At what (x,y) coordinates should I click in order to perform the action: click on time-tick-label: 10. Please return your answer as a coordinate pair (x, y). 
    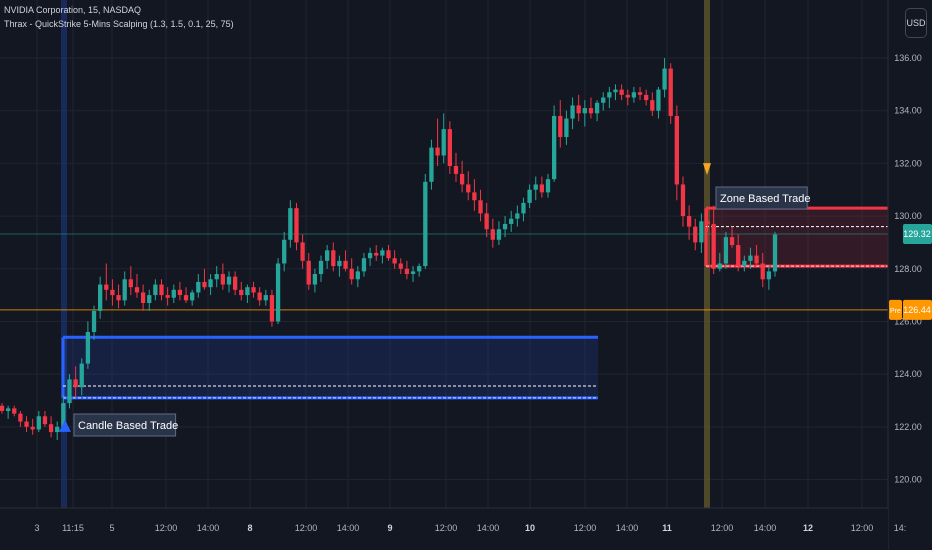
    Looking at the image, I should click on (530, 528).